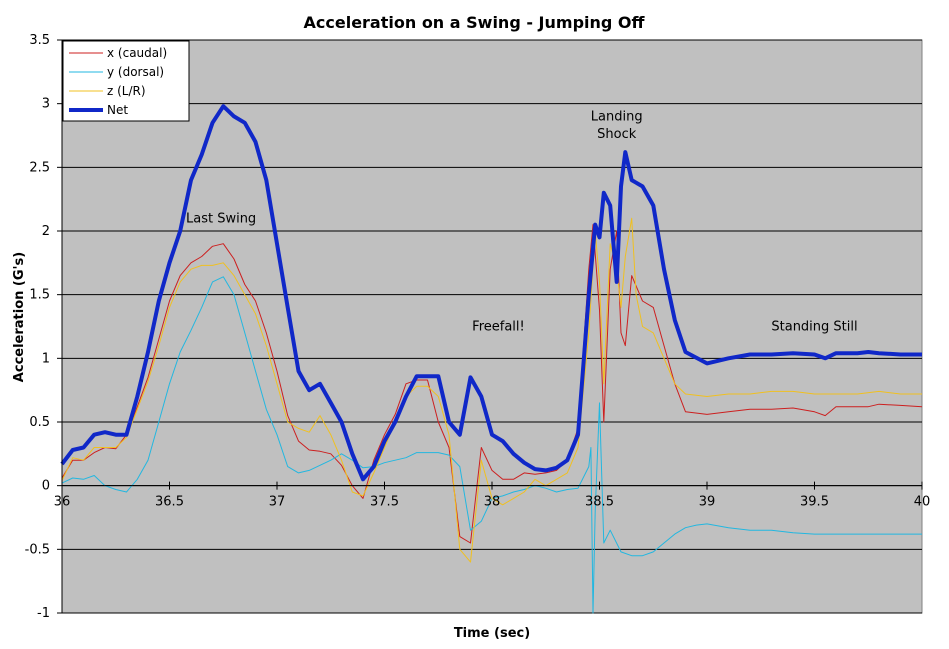 The image size is (949, 649). I want to click on legend-label: y (dorsal), so click(135, 72).